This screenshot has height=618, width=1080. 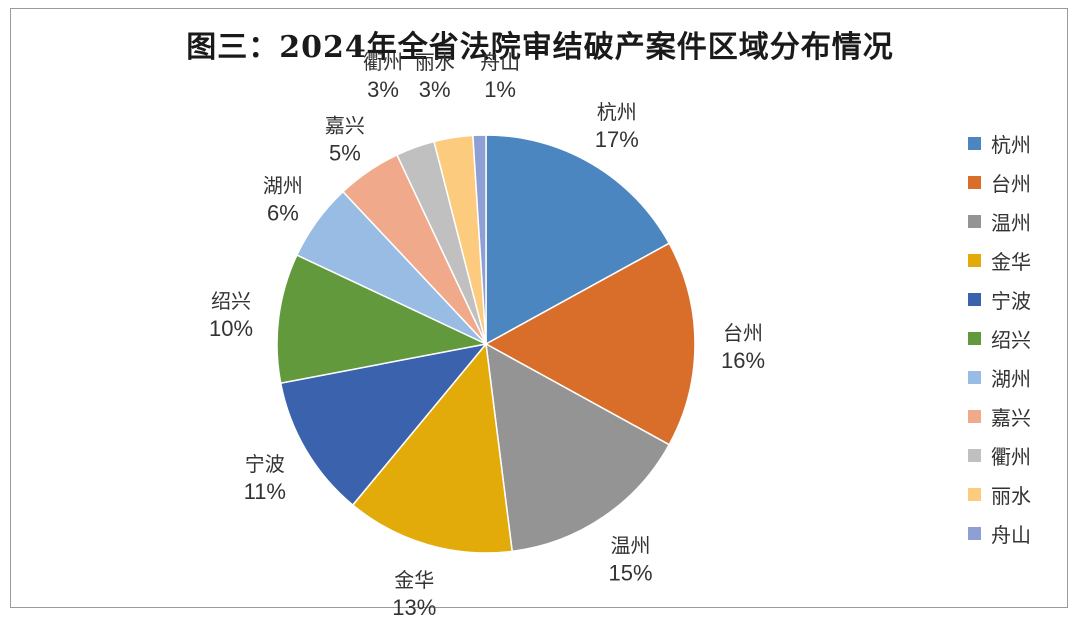 I want to click on data-label-value-5: 10%, so click(x=231, y=328).